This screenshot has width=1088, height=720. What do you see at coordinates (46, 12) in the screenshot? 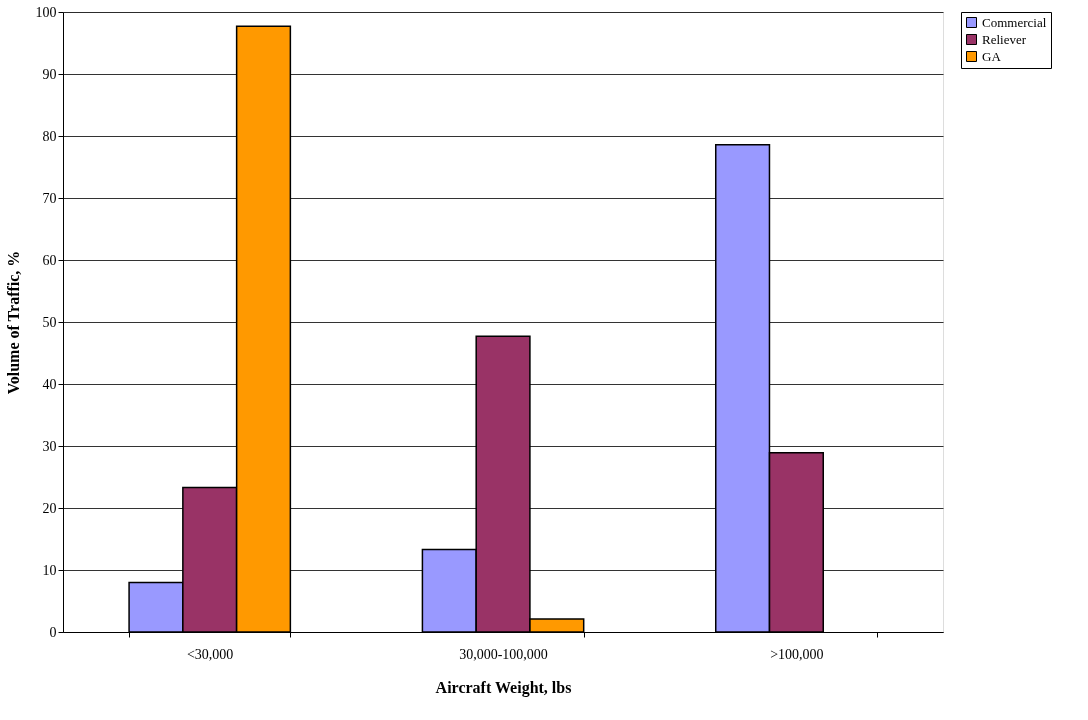
I see `y-tick-label: 100` at bounding box center [46, 12].